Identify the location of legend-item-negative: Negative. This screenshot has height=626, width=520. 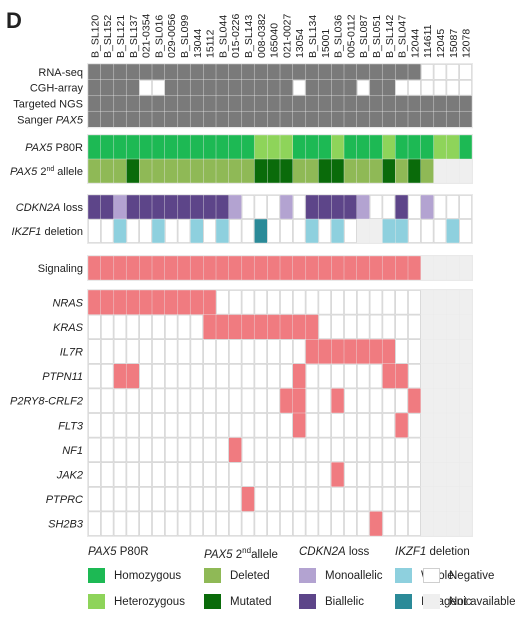
(458, 575).